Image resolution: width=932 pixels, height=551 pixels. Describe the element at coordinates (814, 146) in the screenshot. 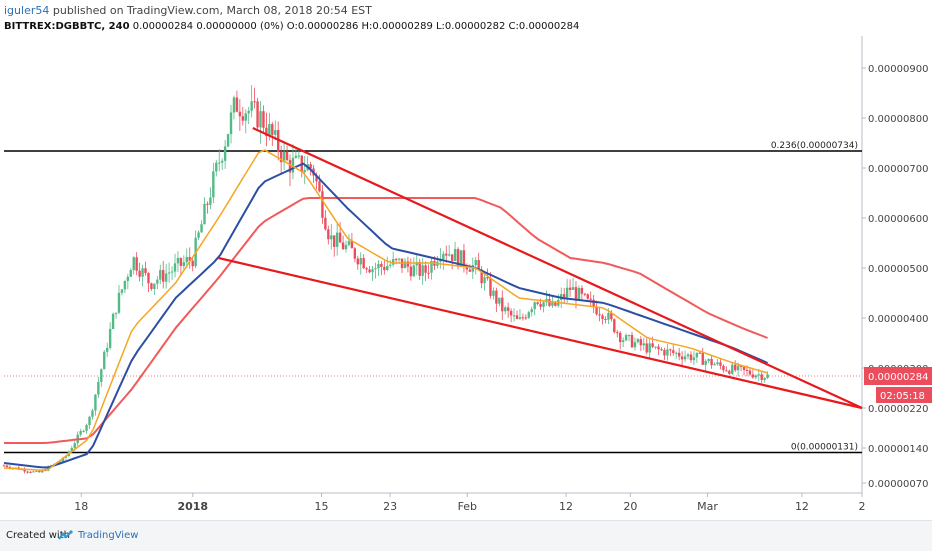

I see `fib-level-label: 0.236(0.00000734)` at that location.